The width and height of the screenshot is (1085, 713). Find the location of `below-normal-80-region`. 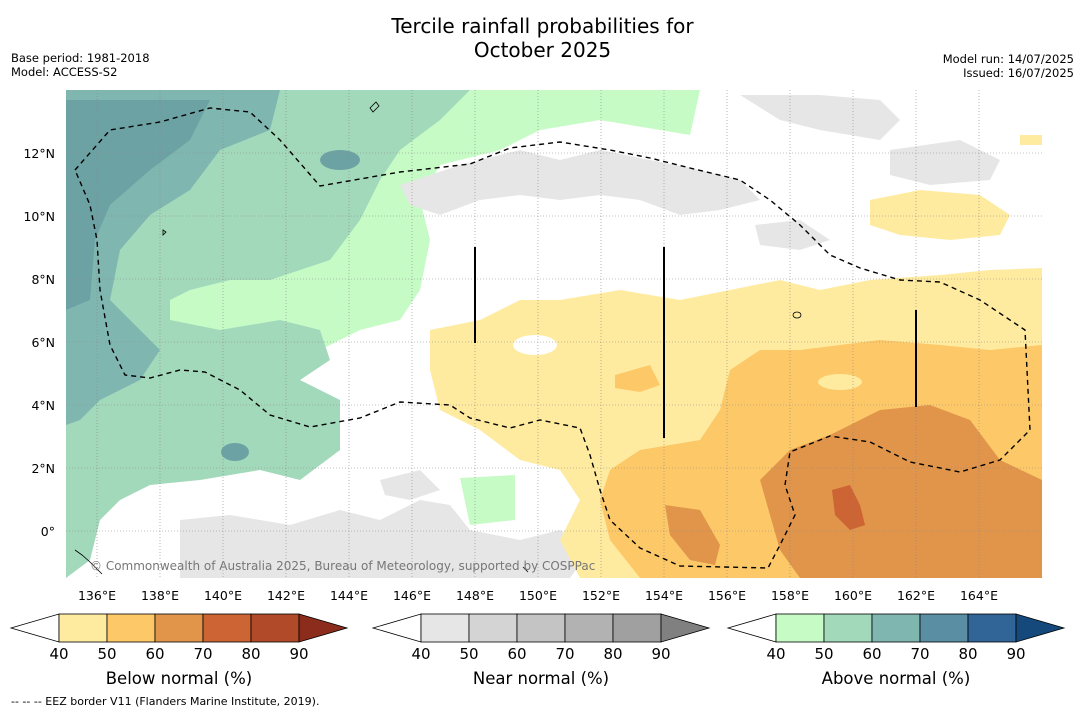

below-normal-80-region is located at coordinates (848, 507).